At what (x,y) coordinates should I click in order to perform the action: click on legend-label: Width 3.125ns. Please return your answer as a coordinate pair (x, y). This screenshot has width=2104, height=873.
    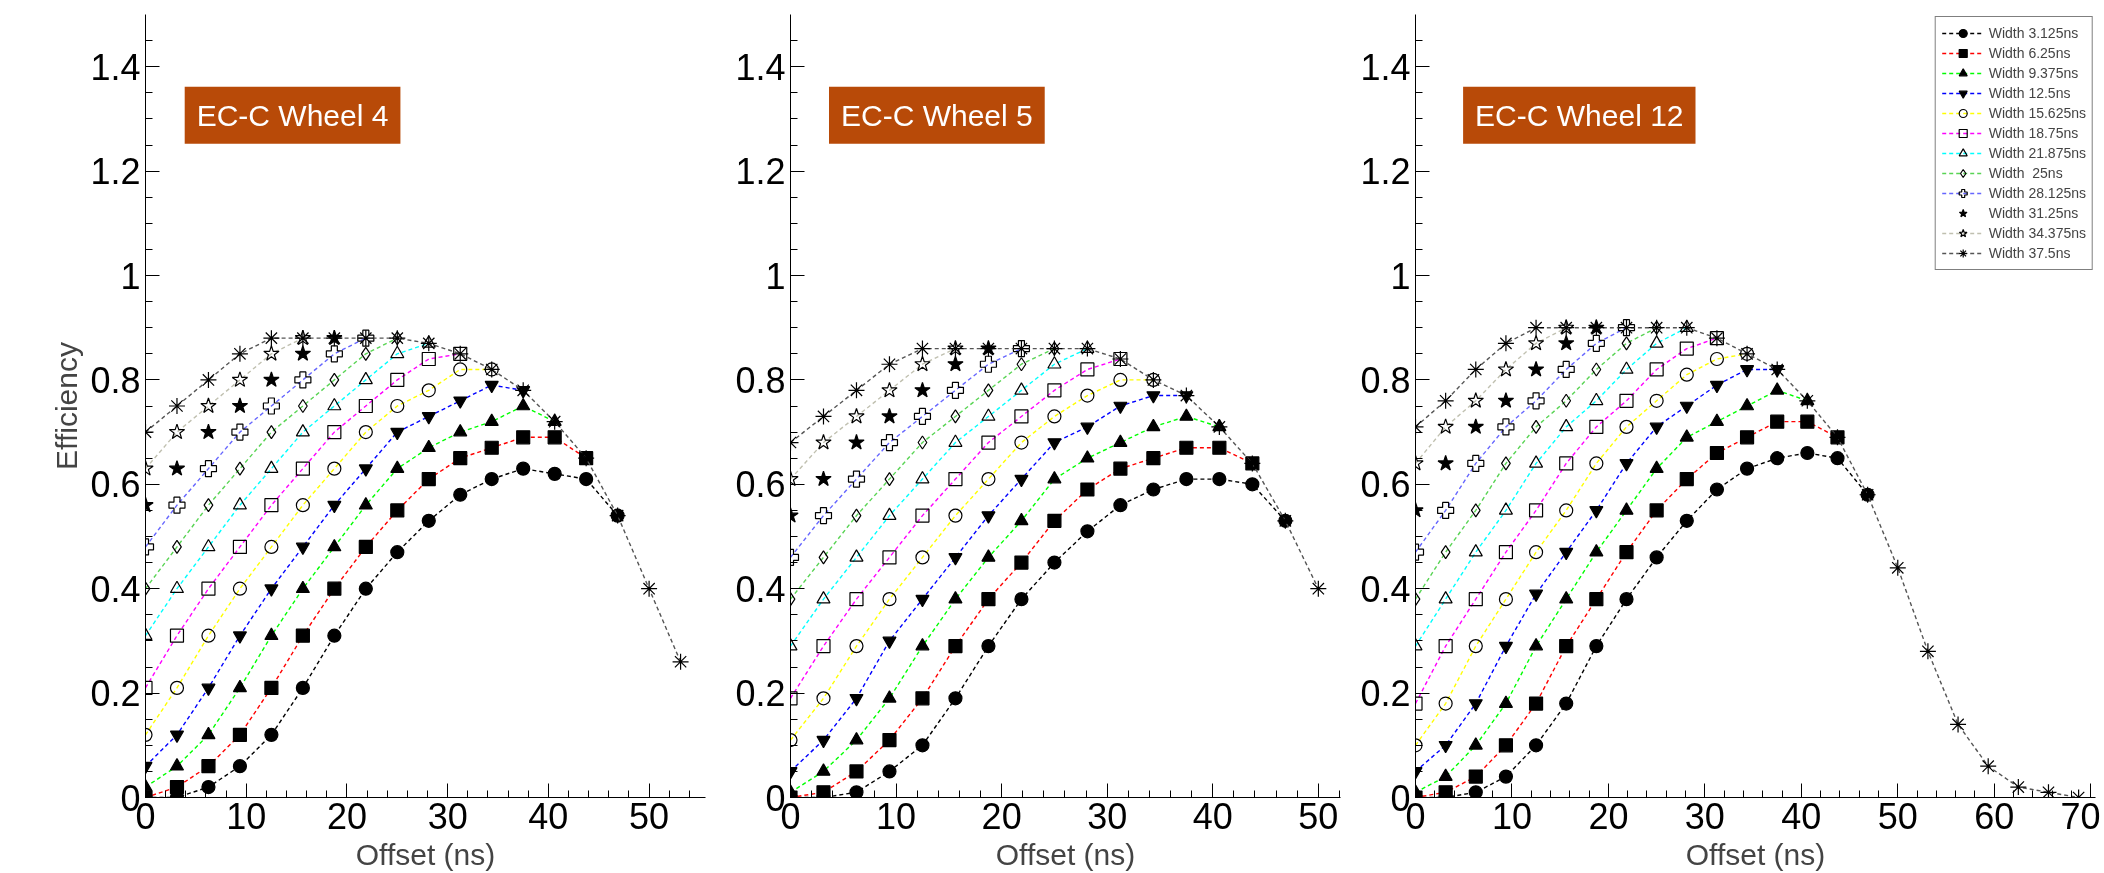
    Looking at the image, I should click on (2033, 33).